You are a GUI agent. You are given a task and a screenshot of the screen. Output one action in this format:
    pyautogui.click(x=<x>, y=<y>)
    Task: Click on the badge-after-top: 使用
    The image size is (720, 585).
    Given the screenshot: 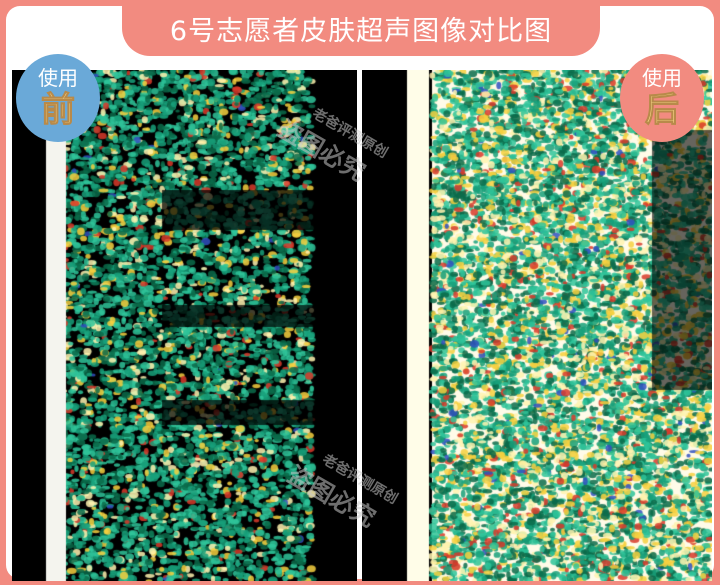 What is the action you would take?
    pyautogui.click(x=662, y=78)
    